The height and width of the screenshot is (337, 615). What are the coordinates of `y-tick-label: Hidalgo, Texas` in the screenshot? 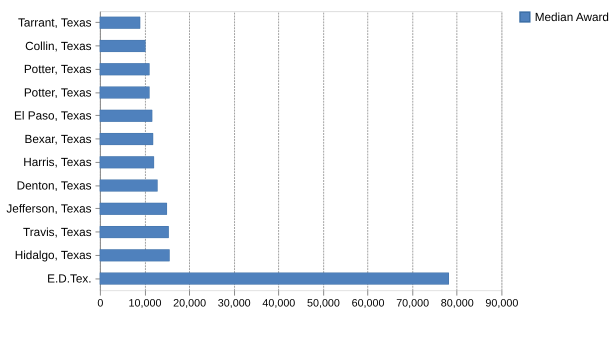 It's located at (53, 255).